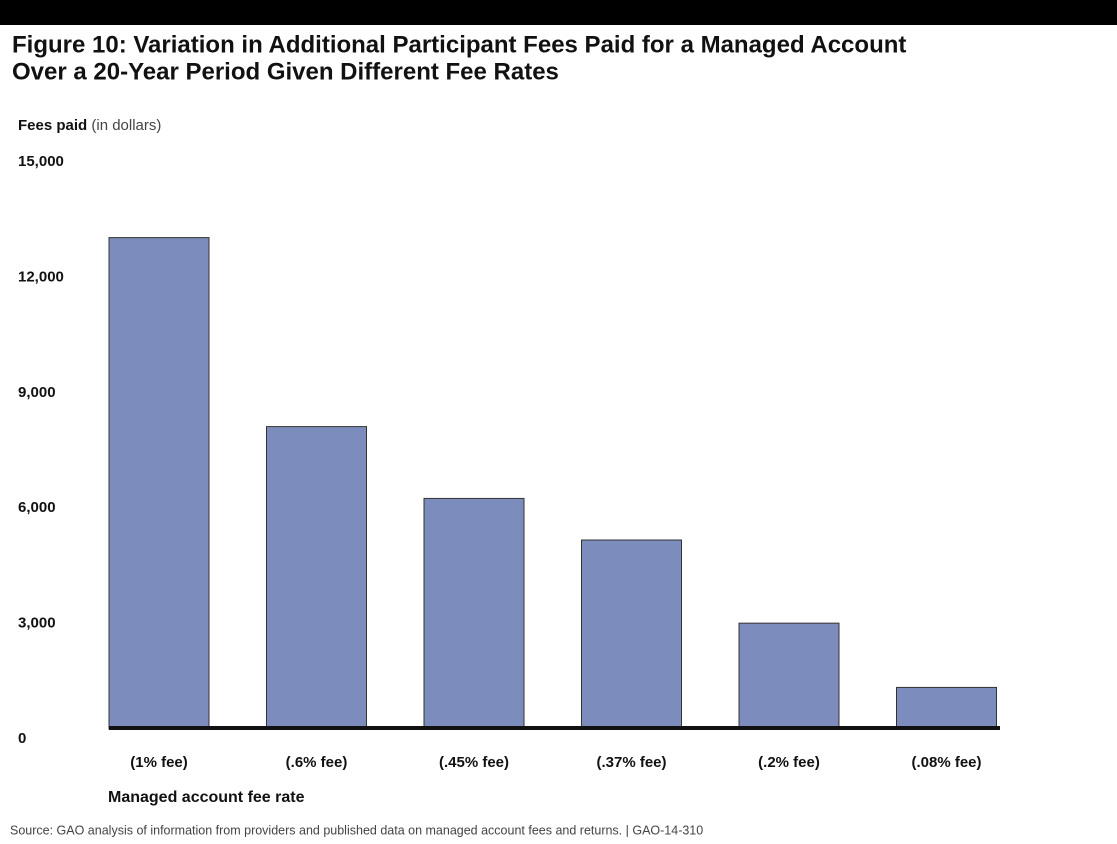  Describe the element at coordinates (22, 738) in the screenshot. I see `y-tick-label: 0` at that location.